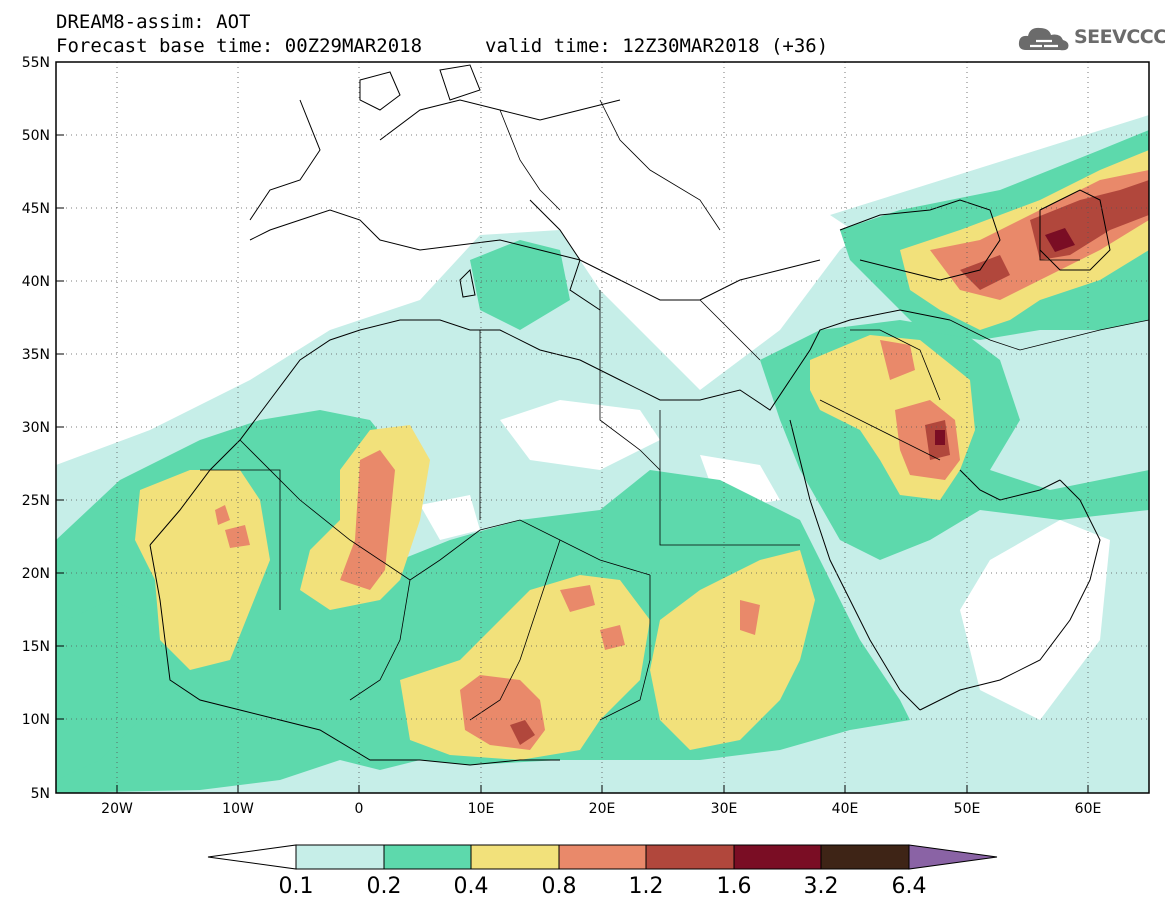 The image size is (1165, 905). I want to click on lat-label: 55N, so click(36, 63).